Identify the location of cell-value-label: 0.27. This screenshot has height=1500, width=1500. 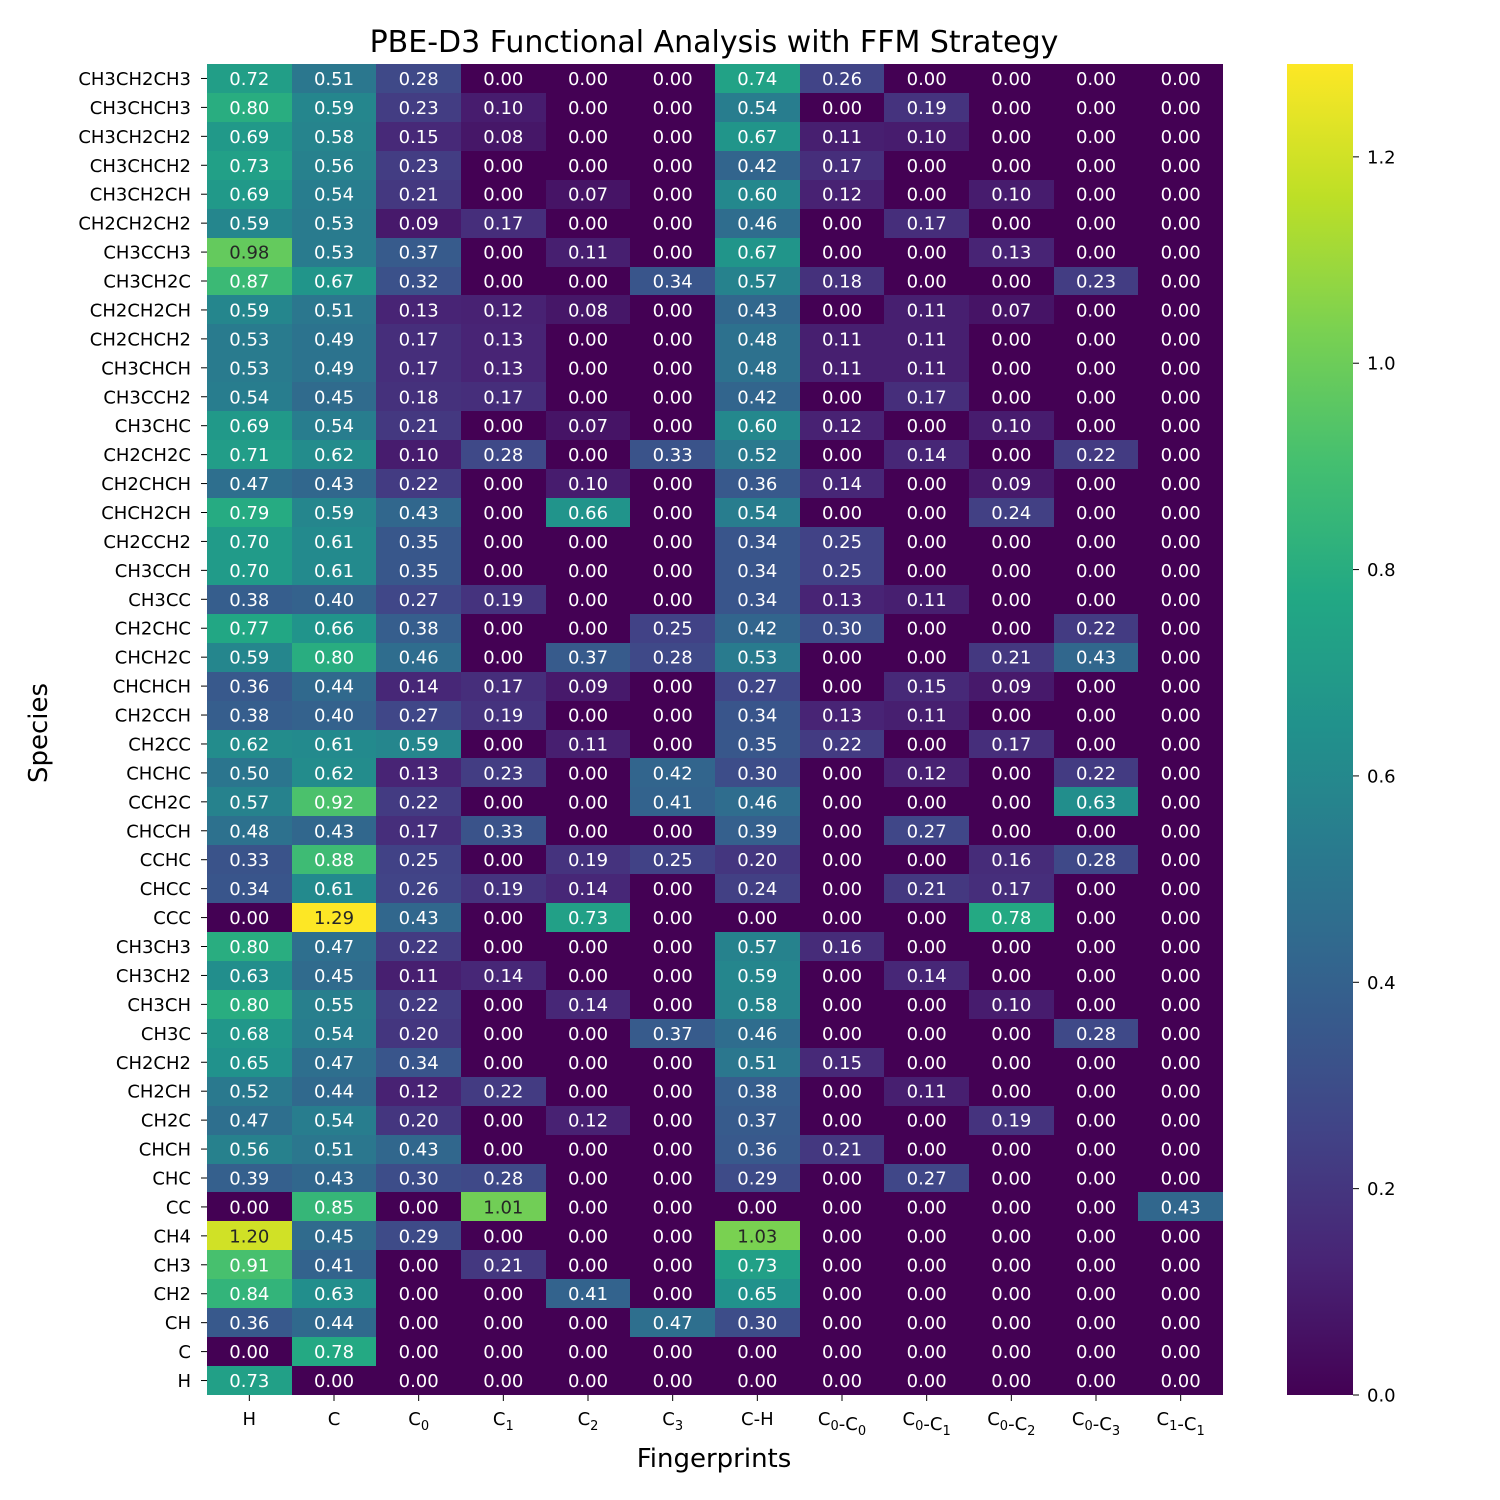
(419, 600).